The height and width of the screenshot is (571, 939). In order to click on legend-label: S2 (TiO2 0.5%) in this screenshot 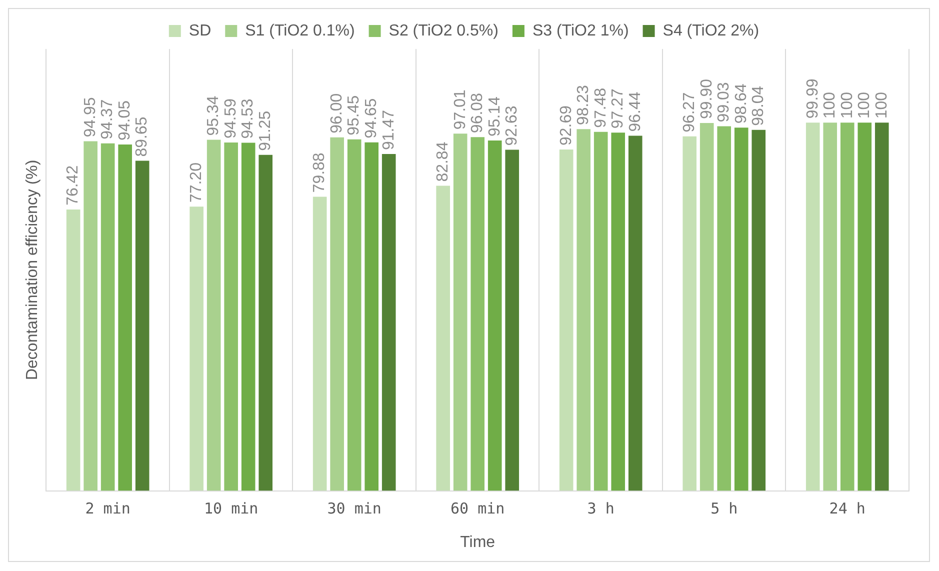, I will do `click(443, 31)`.